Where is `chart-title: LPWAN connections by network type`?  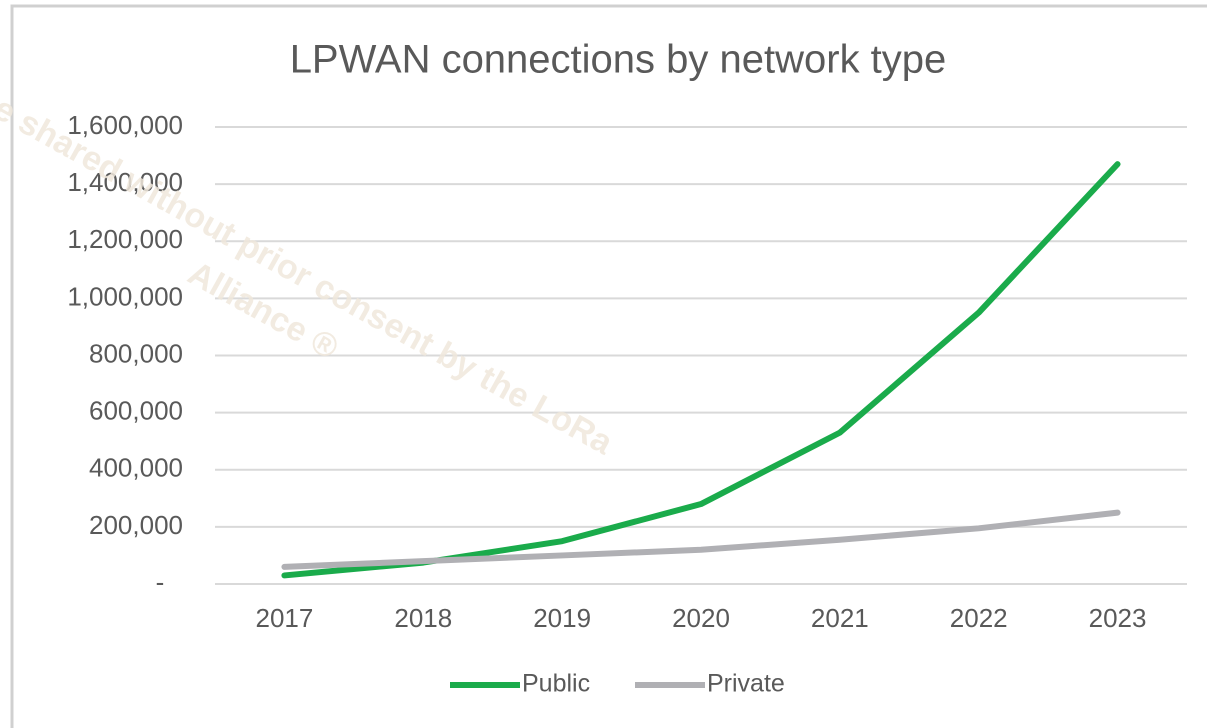 chart-title: LPWAN connections by network type is located at coordinates (618, 60).